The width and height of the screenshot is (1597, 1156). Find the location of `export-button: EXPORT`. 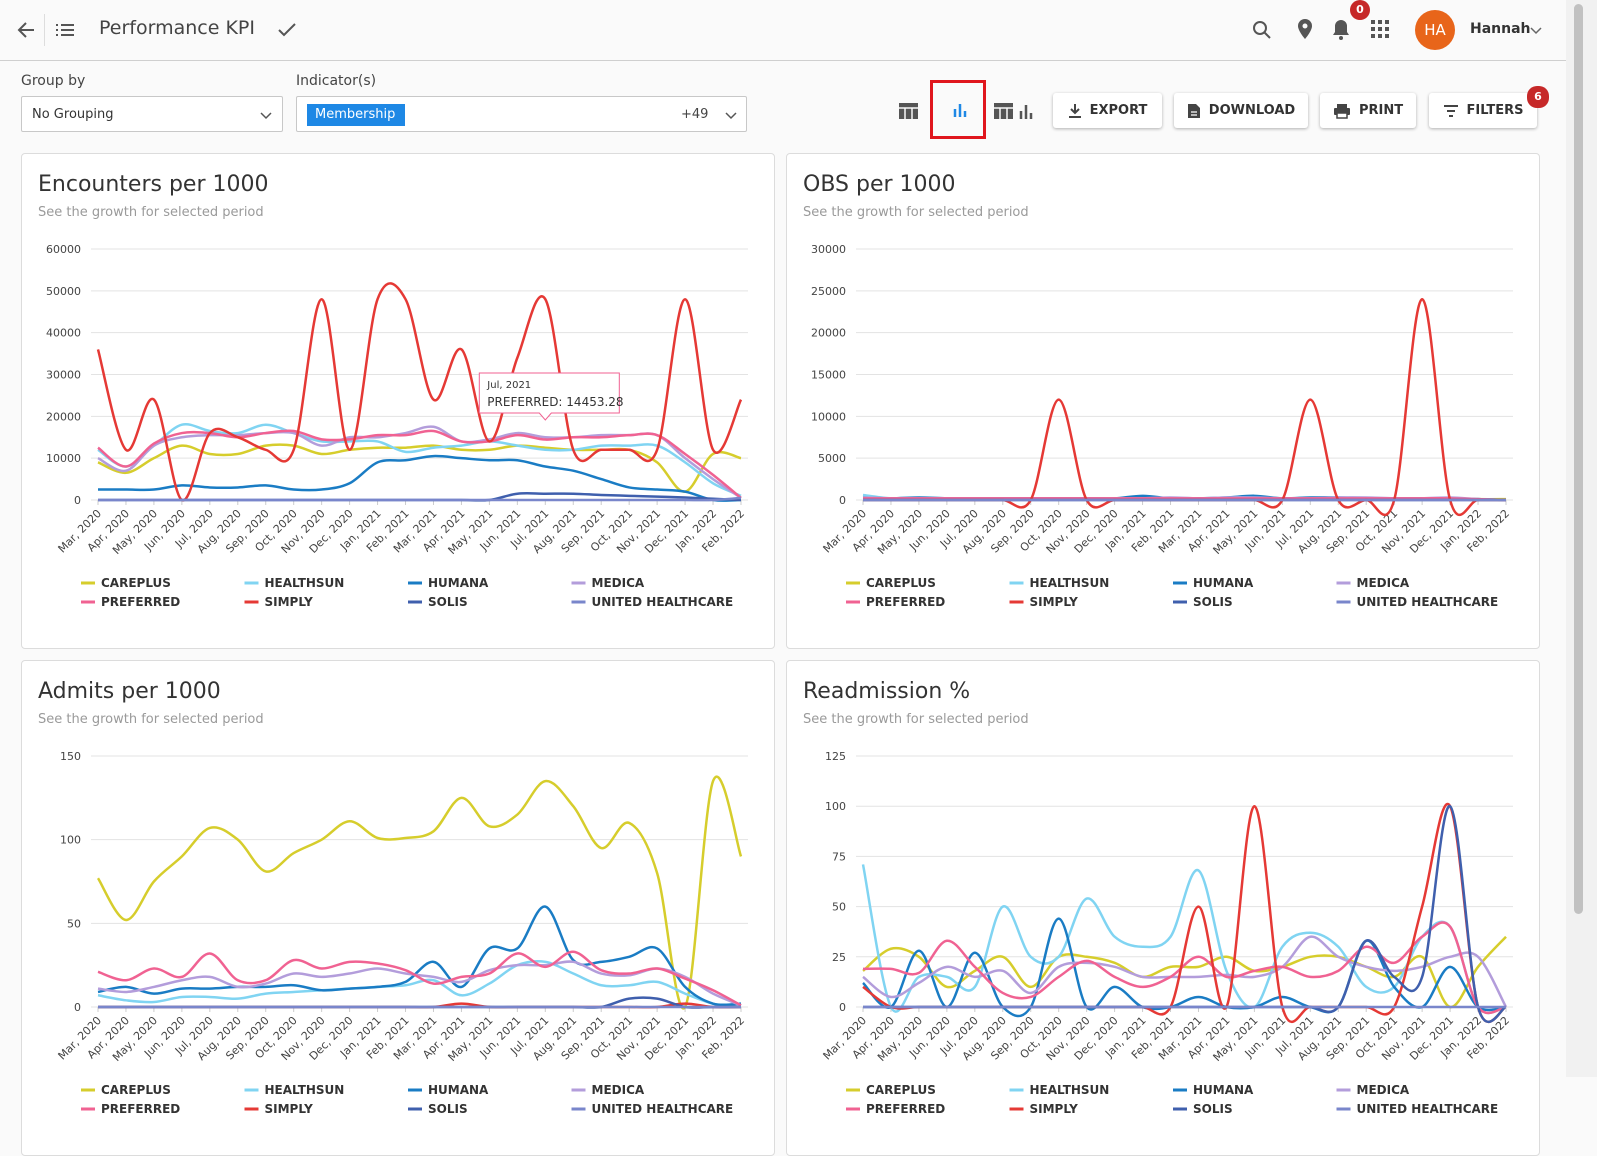

export-button: EXPORT is located at coordinates (1107, 110).